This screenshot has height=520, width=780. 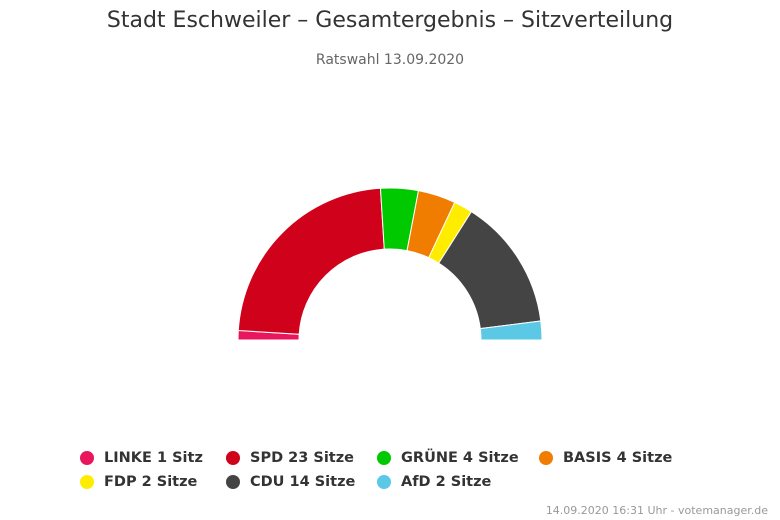 I want to click on legend-item-afd: AfD 2 Sitze, so click(x=458, y=482).